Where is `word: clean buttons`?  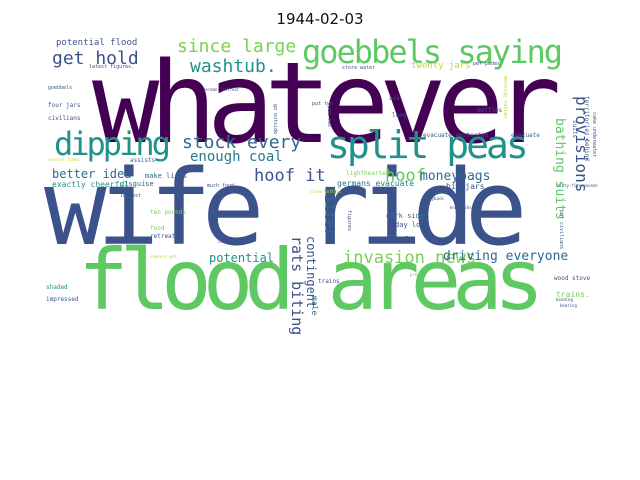 word: clean buttons is located at coordinates (326, 191).